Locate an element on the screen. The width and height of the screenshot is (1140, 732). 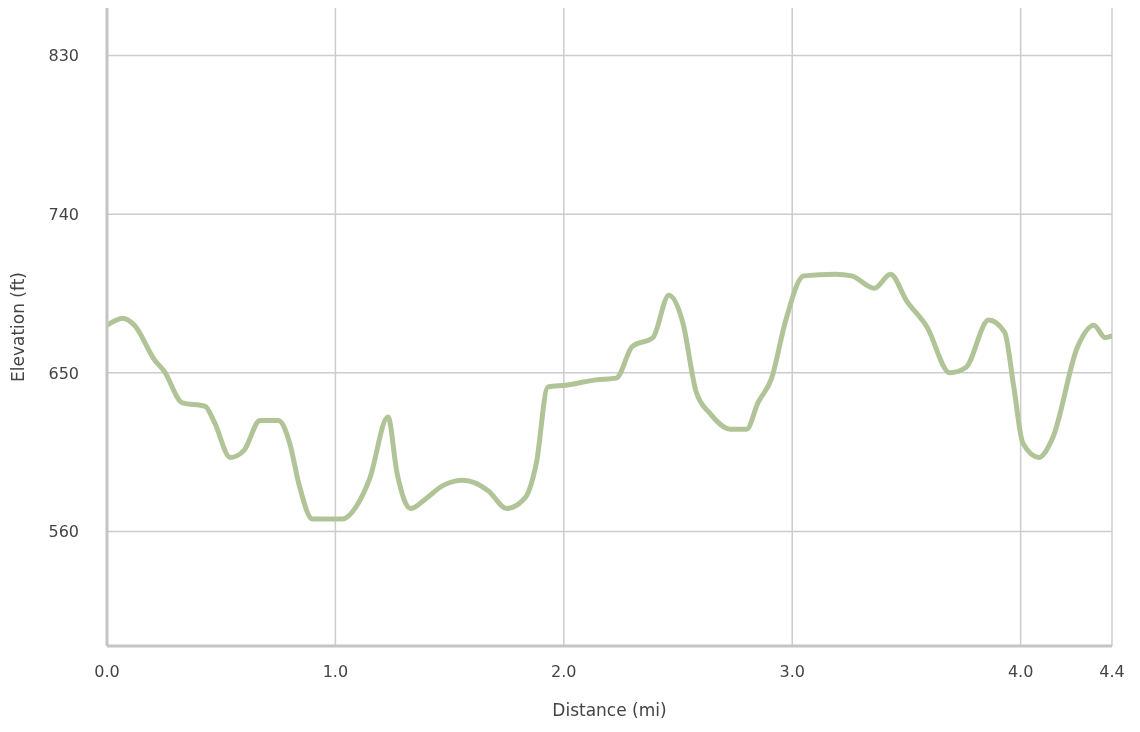
y-tick-label: 830 is located at coordinates (63, 56).